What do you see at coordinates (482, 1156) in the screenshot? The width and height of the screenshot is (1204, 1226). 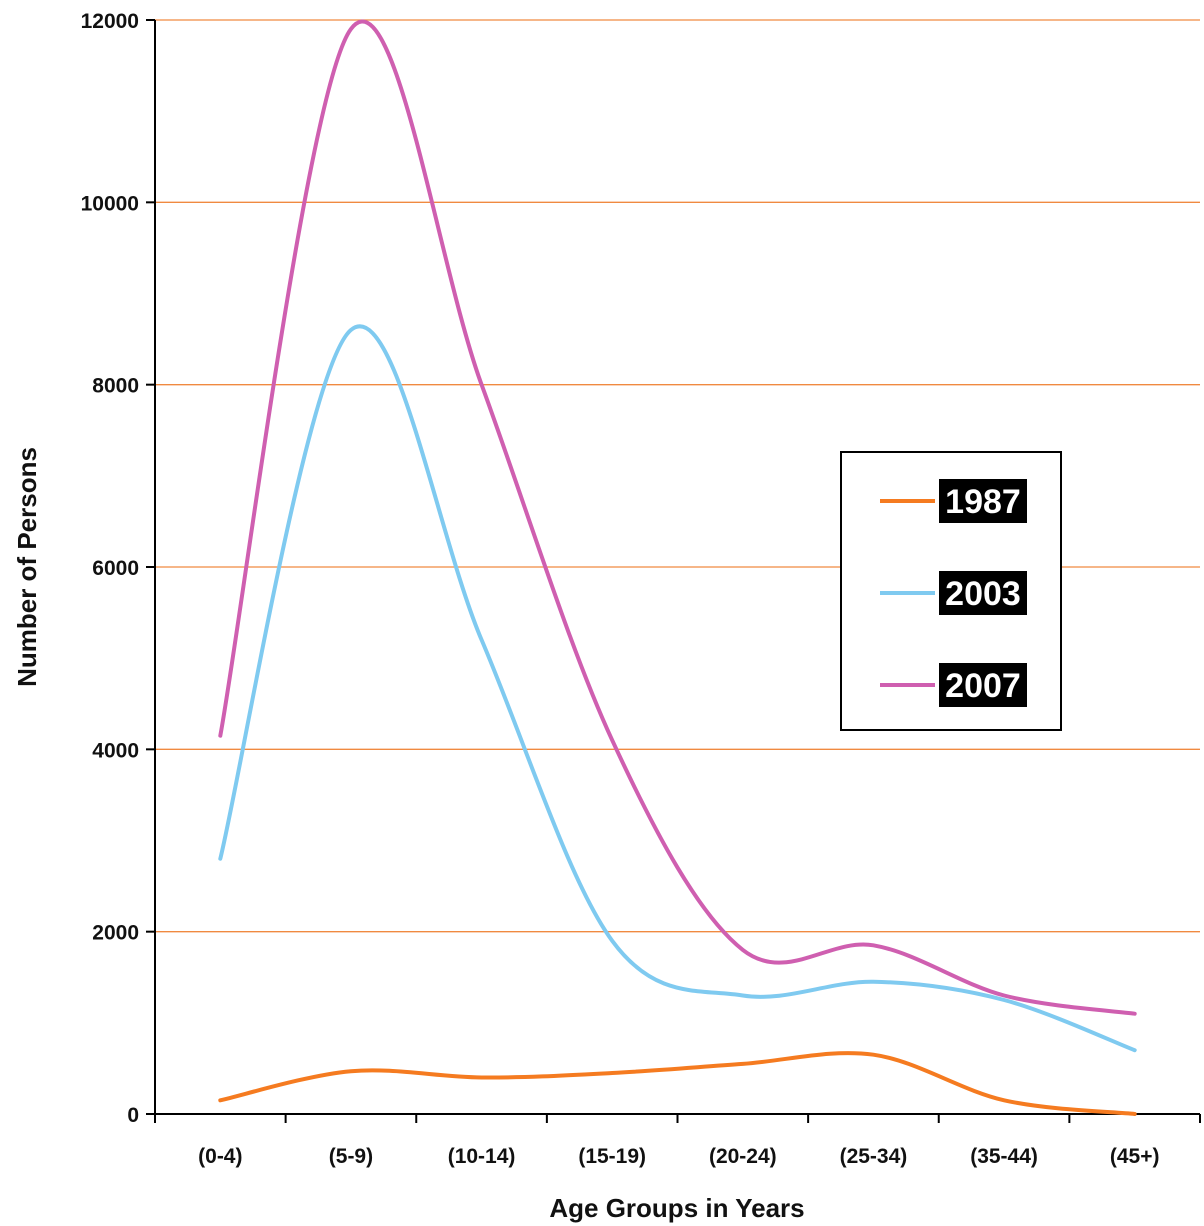 I see `x-tick-label: (10-14)` at bounding box center [482, 1156].